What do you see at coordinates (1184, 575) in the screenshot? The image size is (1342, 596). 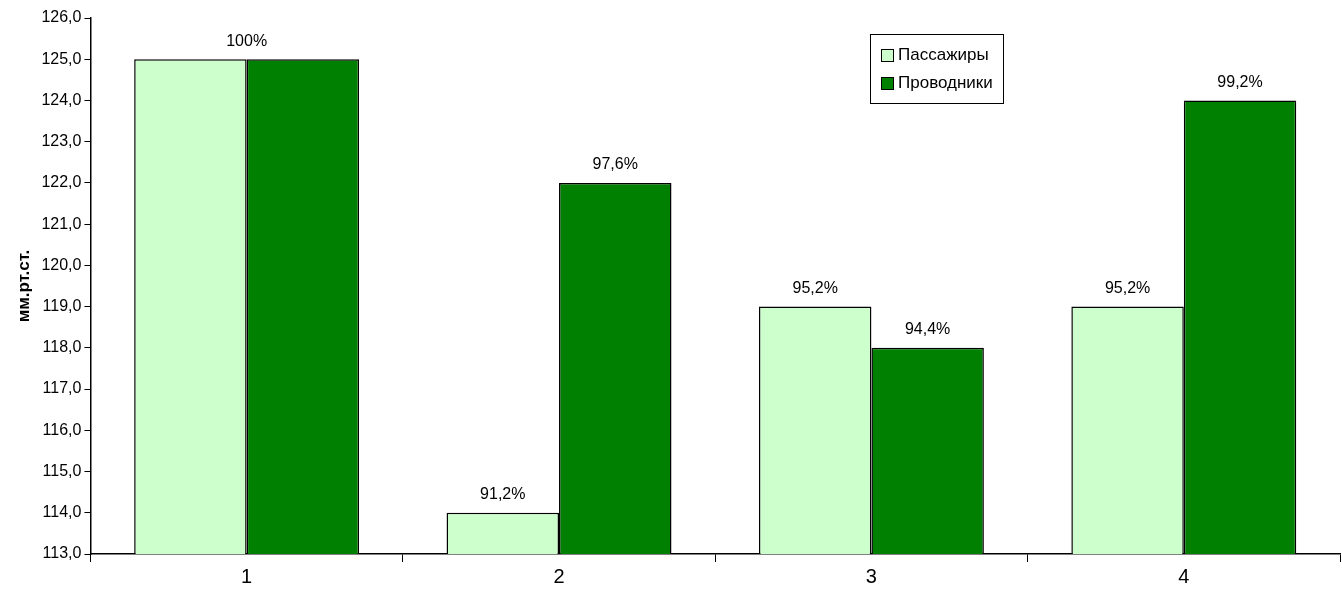 I see `x-tick-label: 4` at bounding box center [1184, 575].